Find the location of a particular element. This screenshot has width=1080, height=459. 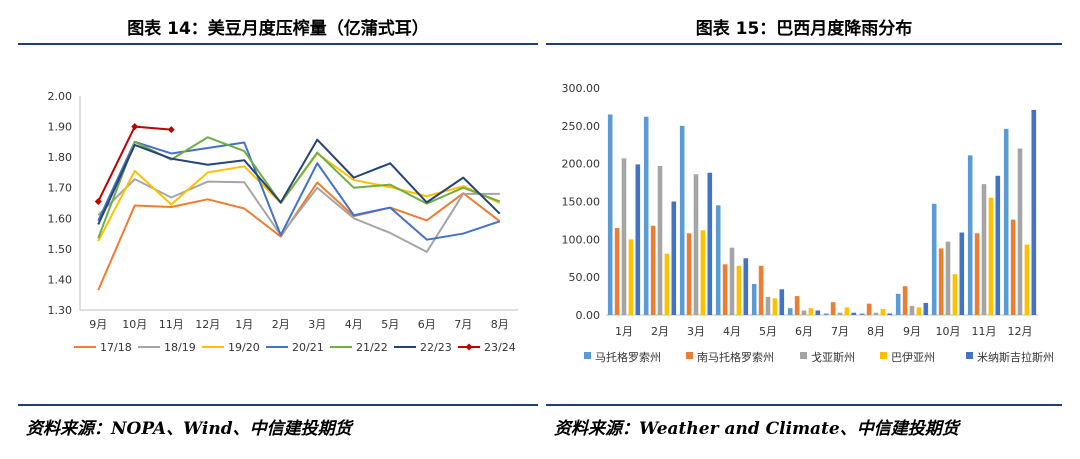

left-chart-title: 图表 14：美豆月度压榨量（亿蒲式耳） is located at coordinates (278, 29).